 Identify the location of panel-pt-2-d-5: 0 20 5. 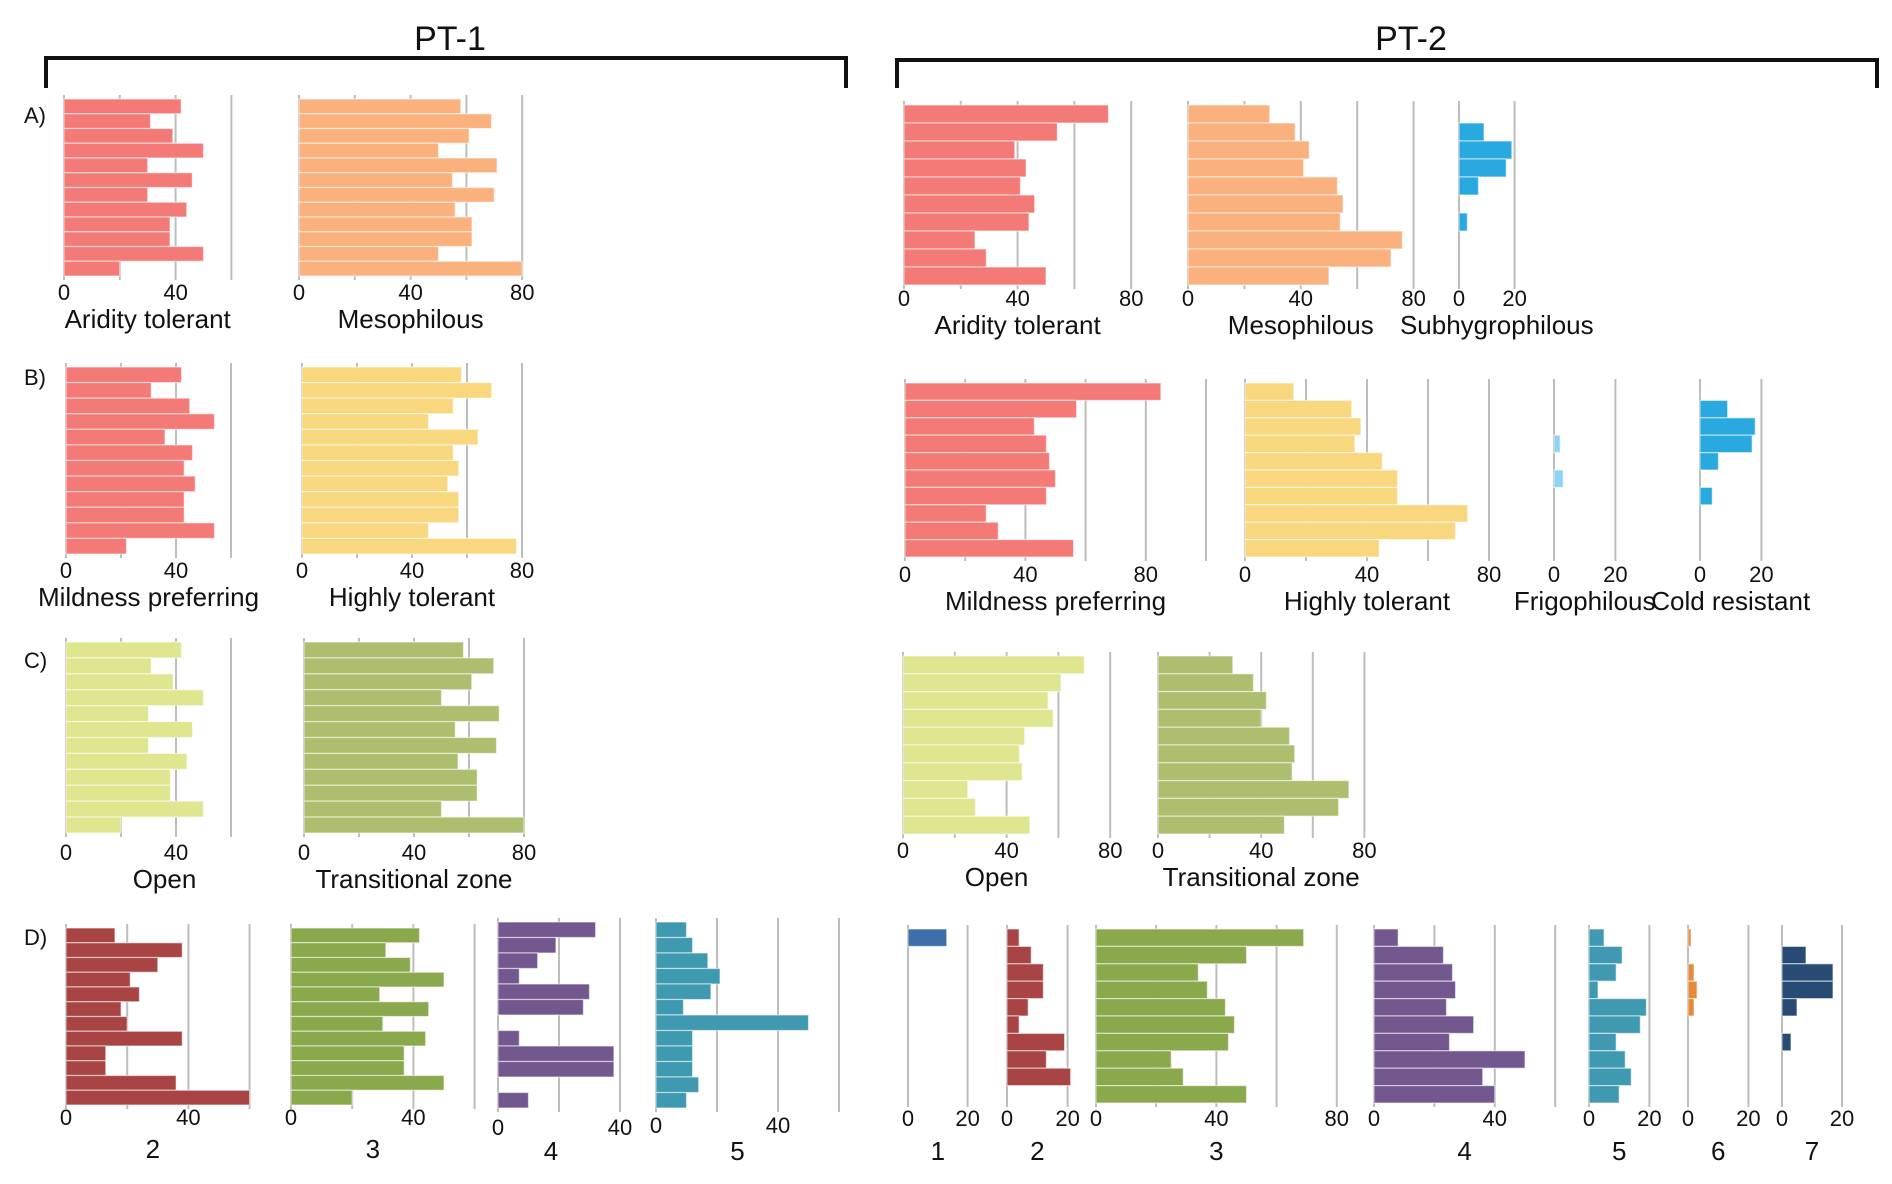
(1622, 1045).